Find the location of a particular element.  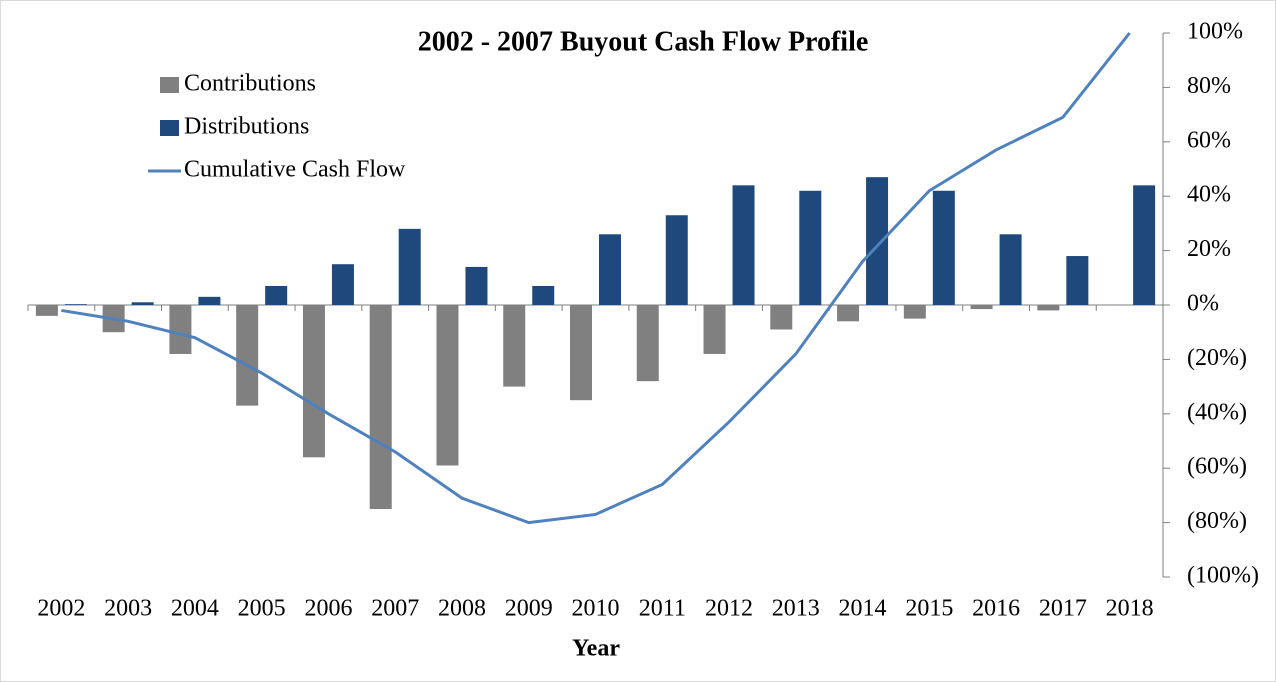

x-tick-label: 2008 is located at coordinates (462, 609).